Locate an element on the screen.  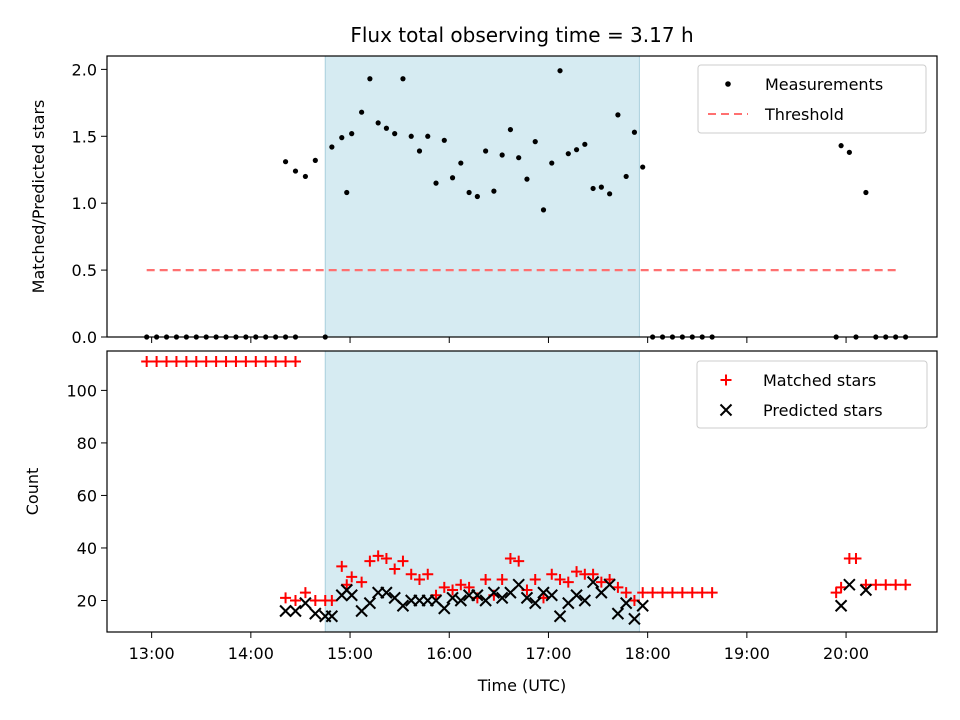
x-tick-label-0: 13:00 is located at coordinates (152, 653).